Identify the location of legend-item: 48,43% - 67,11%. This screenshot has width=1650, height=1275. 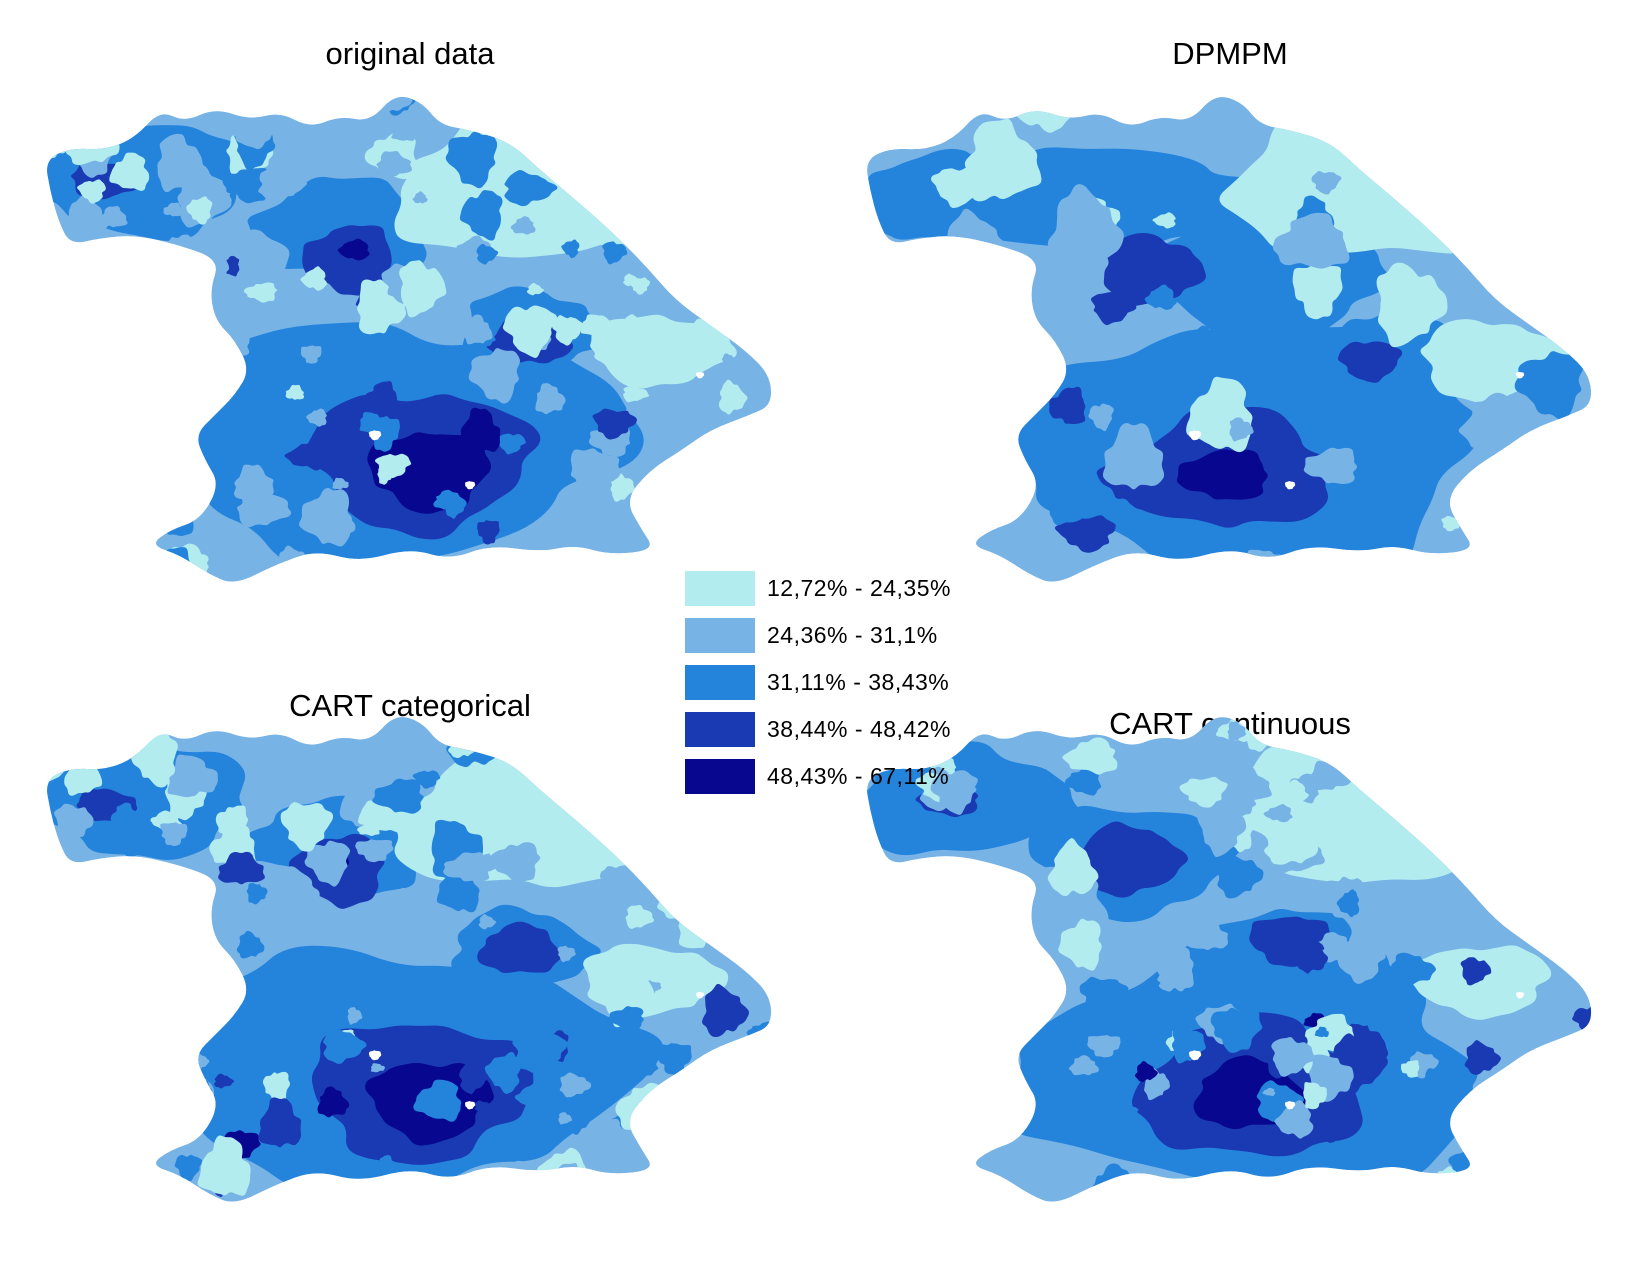
(818, 776).